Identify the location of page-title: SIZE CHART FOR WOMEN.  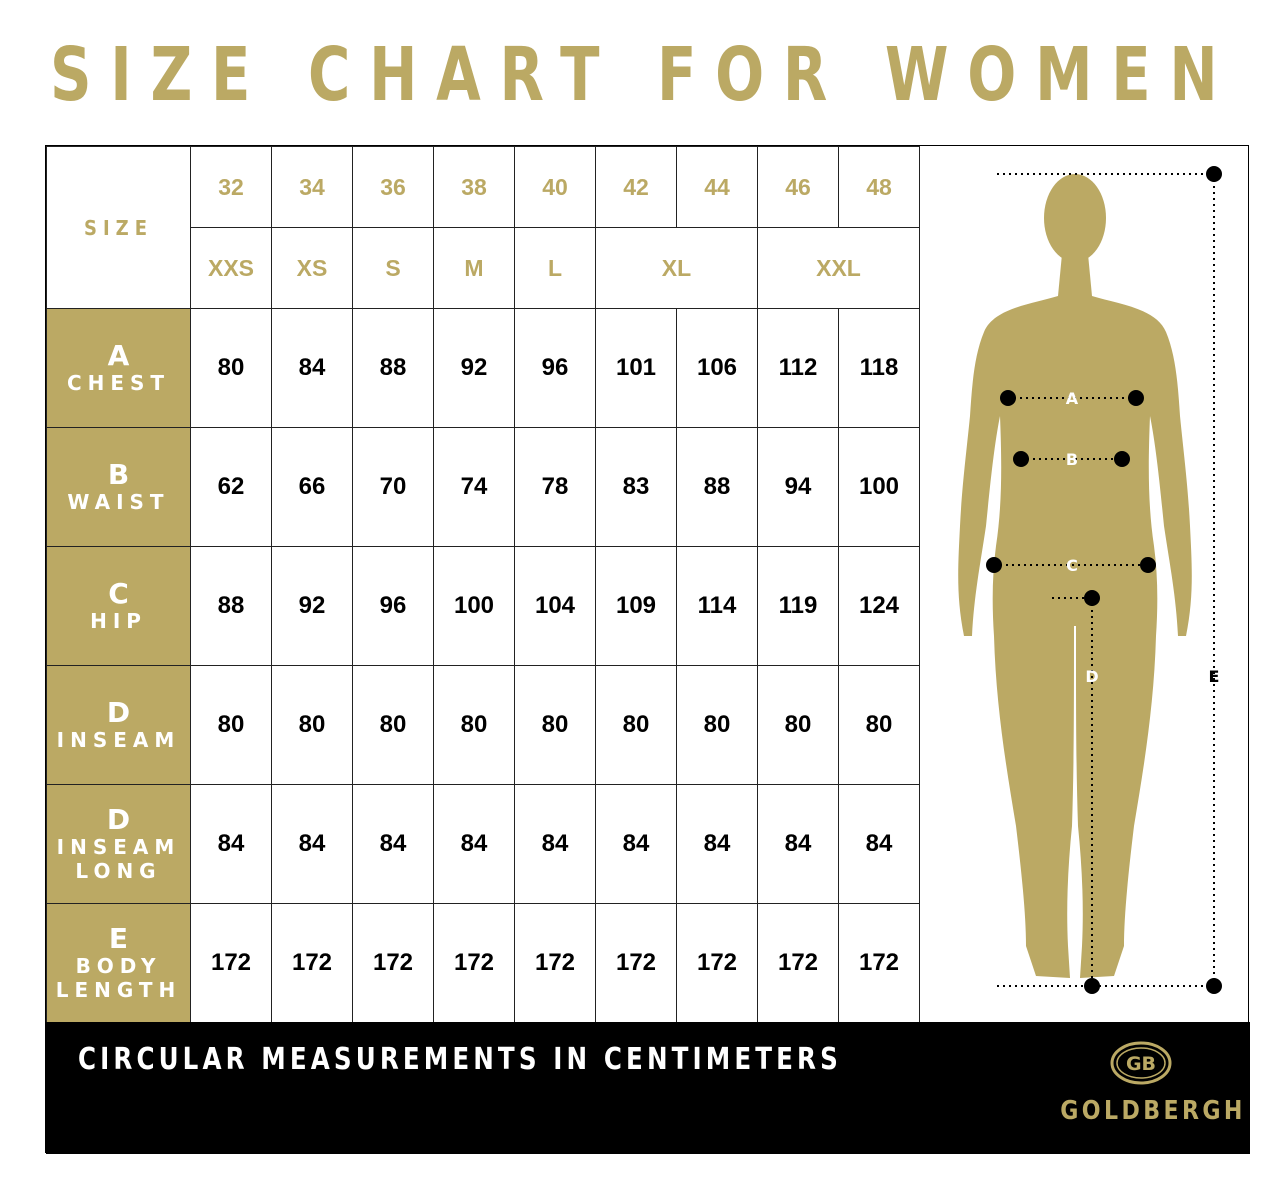
(643, 75).